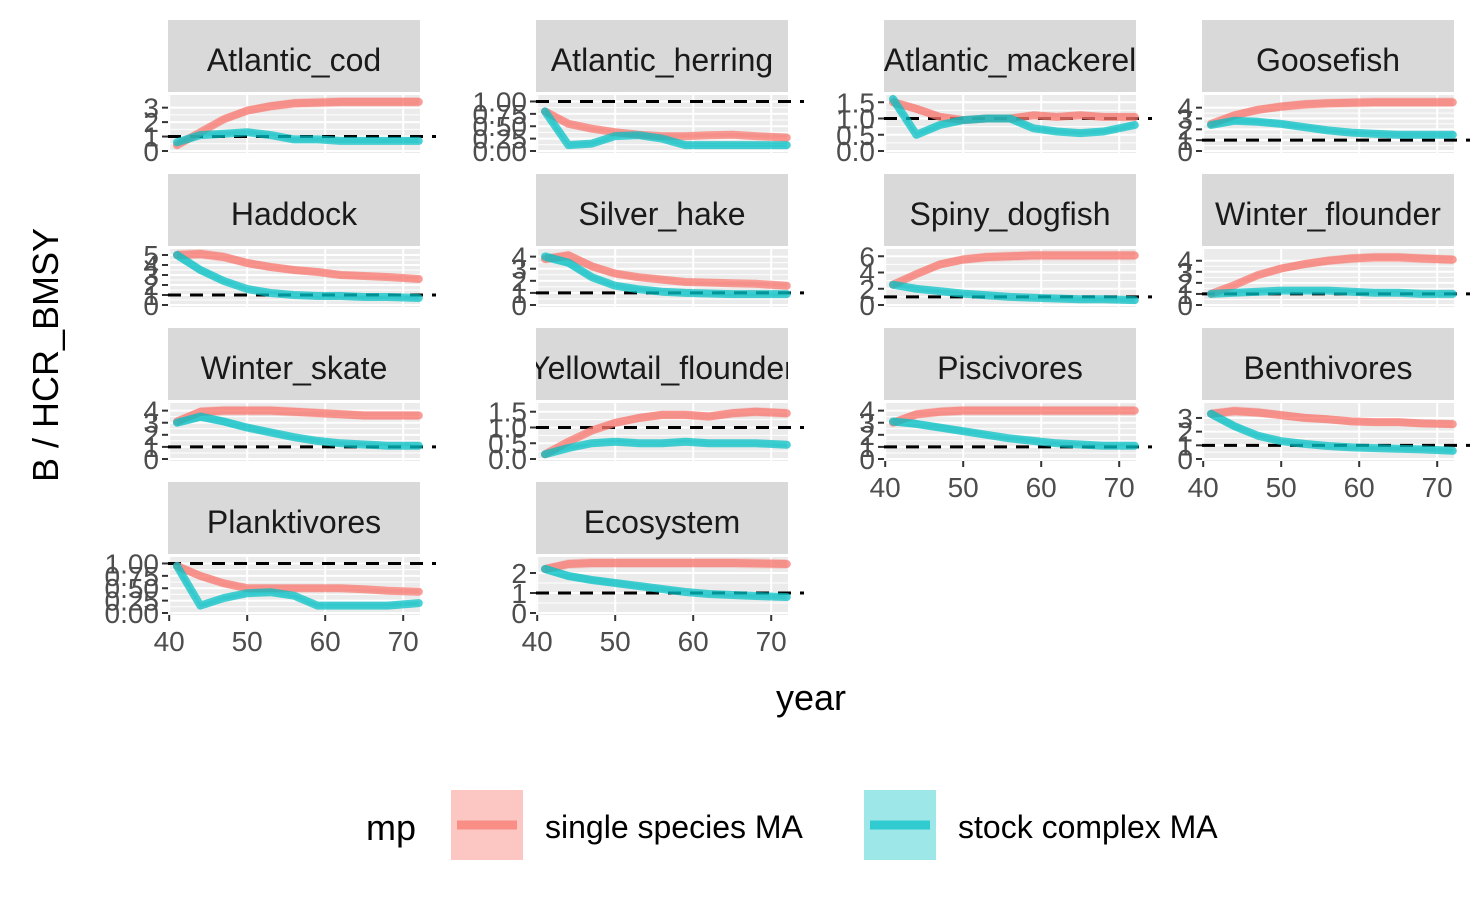 Image resolution: width=1477 pixels, height=907 pixels. I want to click on y-tick-label: 0.75, so click(132, 576).